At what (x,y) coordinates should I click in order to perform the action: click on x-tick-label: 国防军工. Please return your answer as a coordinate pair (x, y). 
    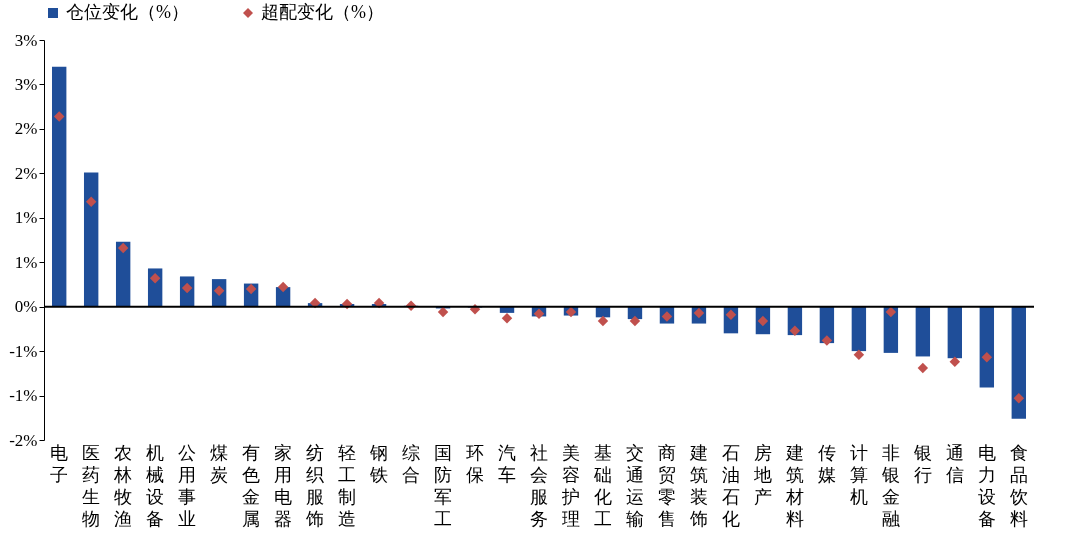
    Looking at the image, I should click on (443, 485).